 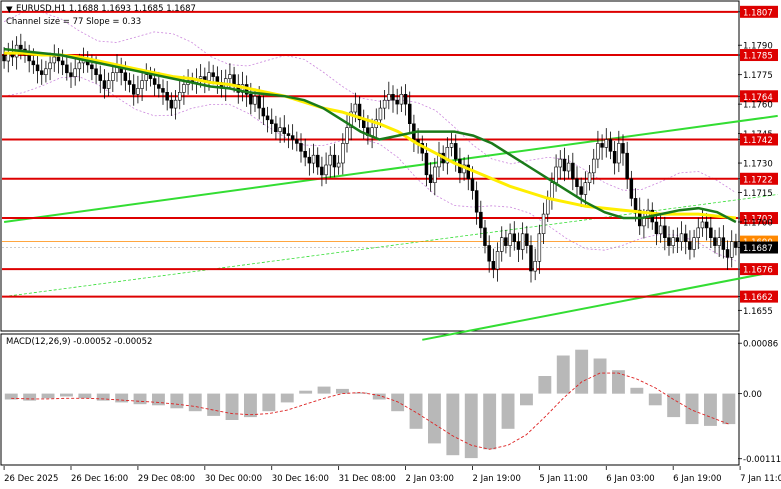 What do you see at coordinates (367, 479) in the screenshot?
I see `time-label: 31 Dec 08:00` at bounding box center [367, 479].